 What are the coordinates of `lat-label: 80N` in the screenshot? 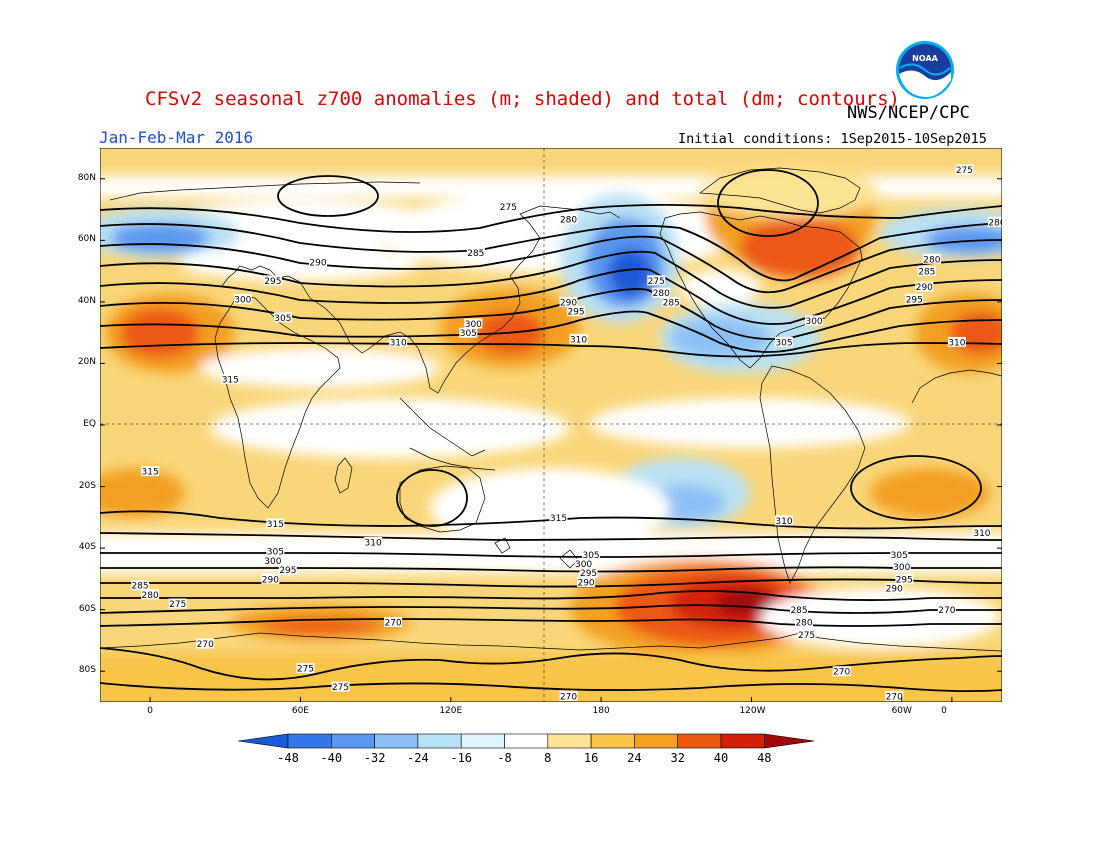 It's located at (86, 177).